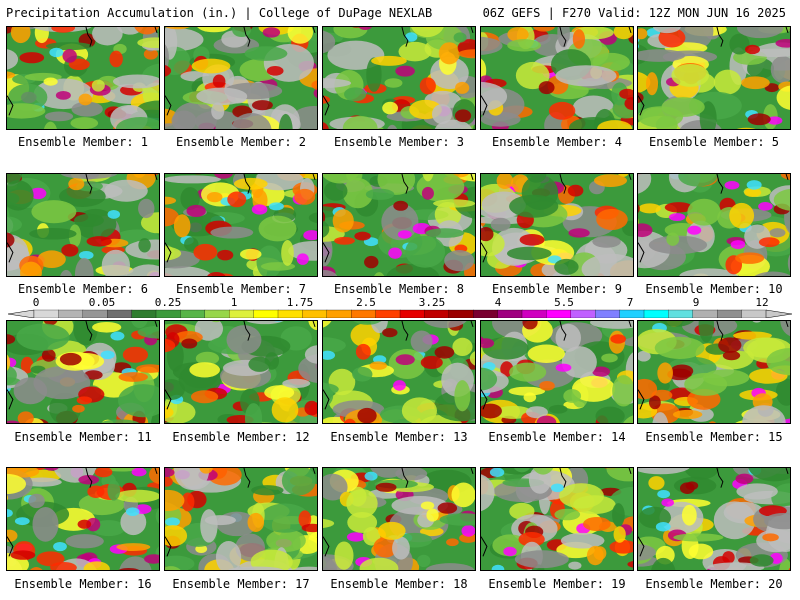 Image resolution: width=800 pixels, height=600 pixels. Describe the element at coordinates (564, 302) in the screenshot. I see `colorbar-tick-label: 5.5` at that location.